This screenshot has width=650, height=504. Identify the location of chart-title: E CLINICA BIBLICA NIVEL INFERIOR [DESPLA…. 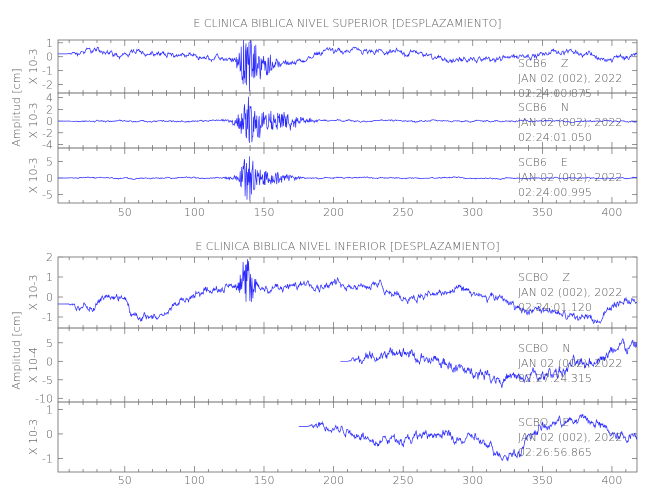
(347, 246).